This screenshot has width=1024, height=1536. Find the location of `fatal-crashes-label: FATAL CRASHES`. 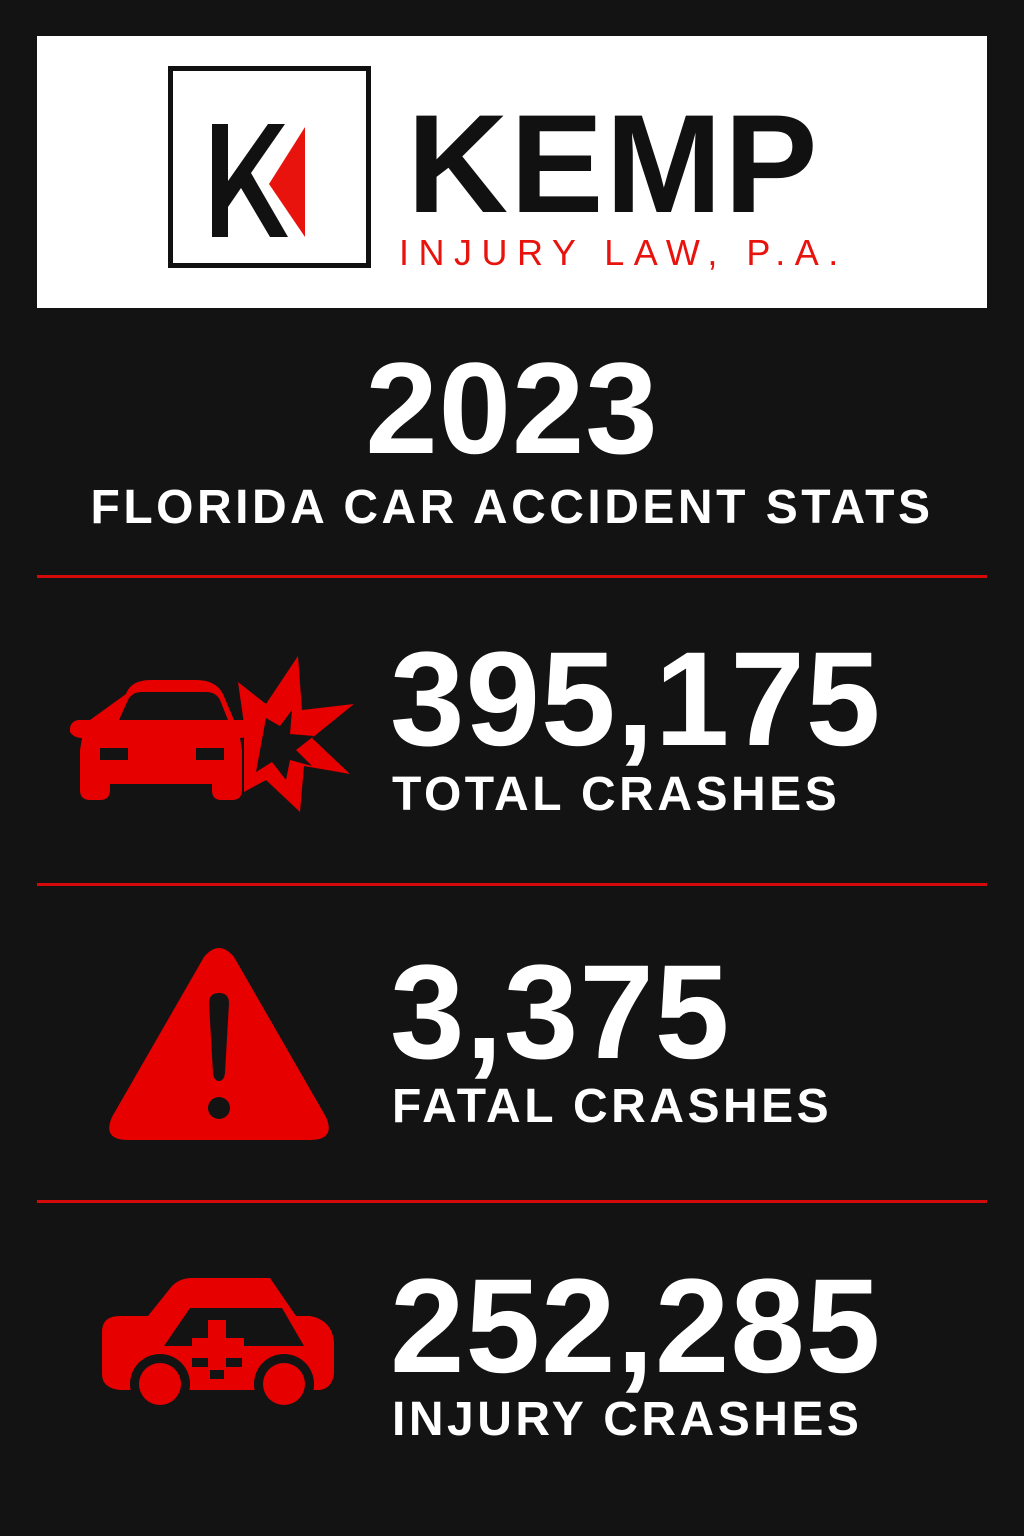

fatal-crashes-label: FATAL CRASHES is located at coordinates (612, 1106).